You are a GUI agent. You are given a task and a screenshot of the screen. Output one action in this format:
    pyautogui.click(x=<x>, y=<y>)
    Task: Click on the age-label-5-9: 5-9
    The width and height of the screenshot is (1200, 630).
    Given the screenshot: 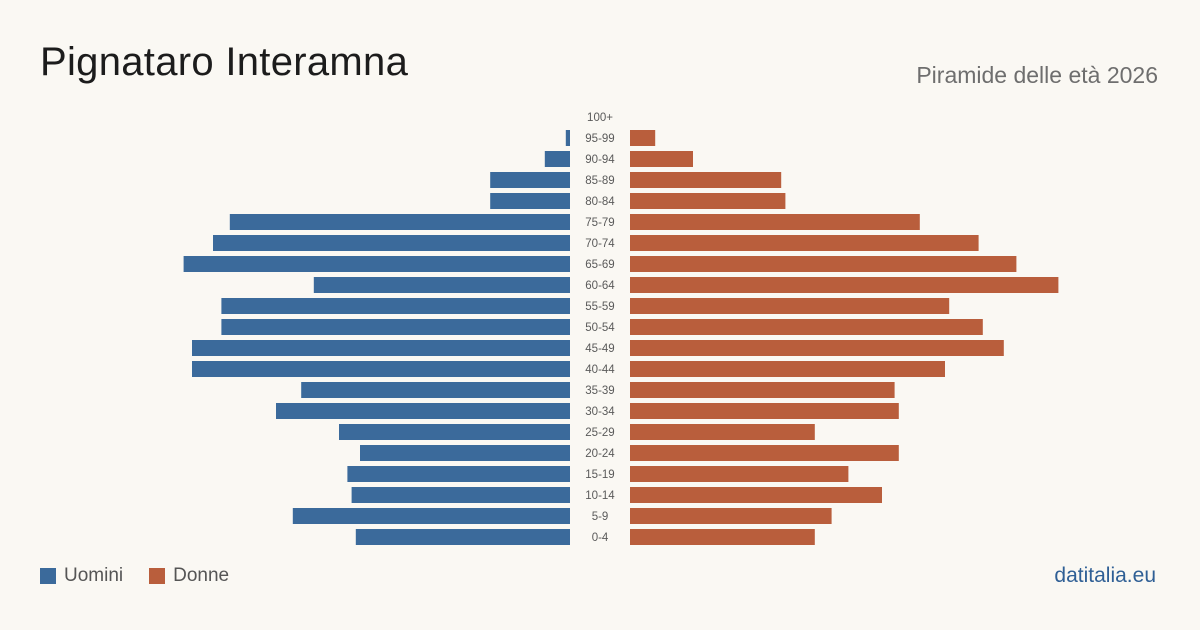 What is the action you would take?
    pyautogui.click(x=600, y=517)
    